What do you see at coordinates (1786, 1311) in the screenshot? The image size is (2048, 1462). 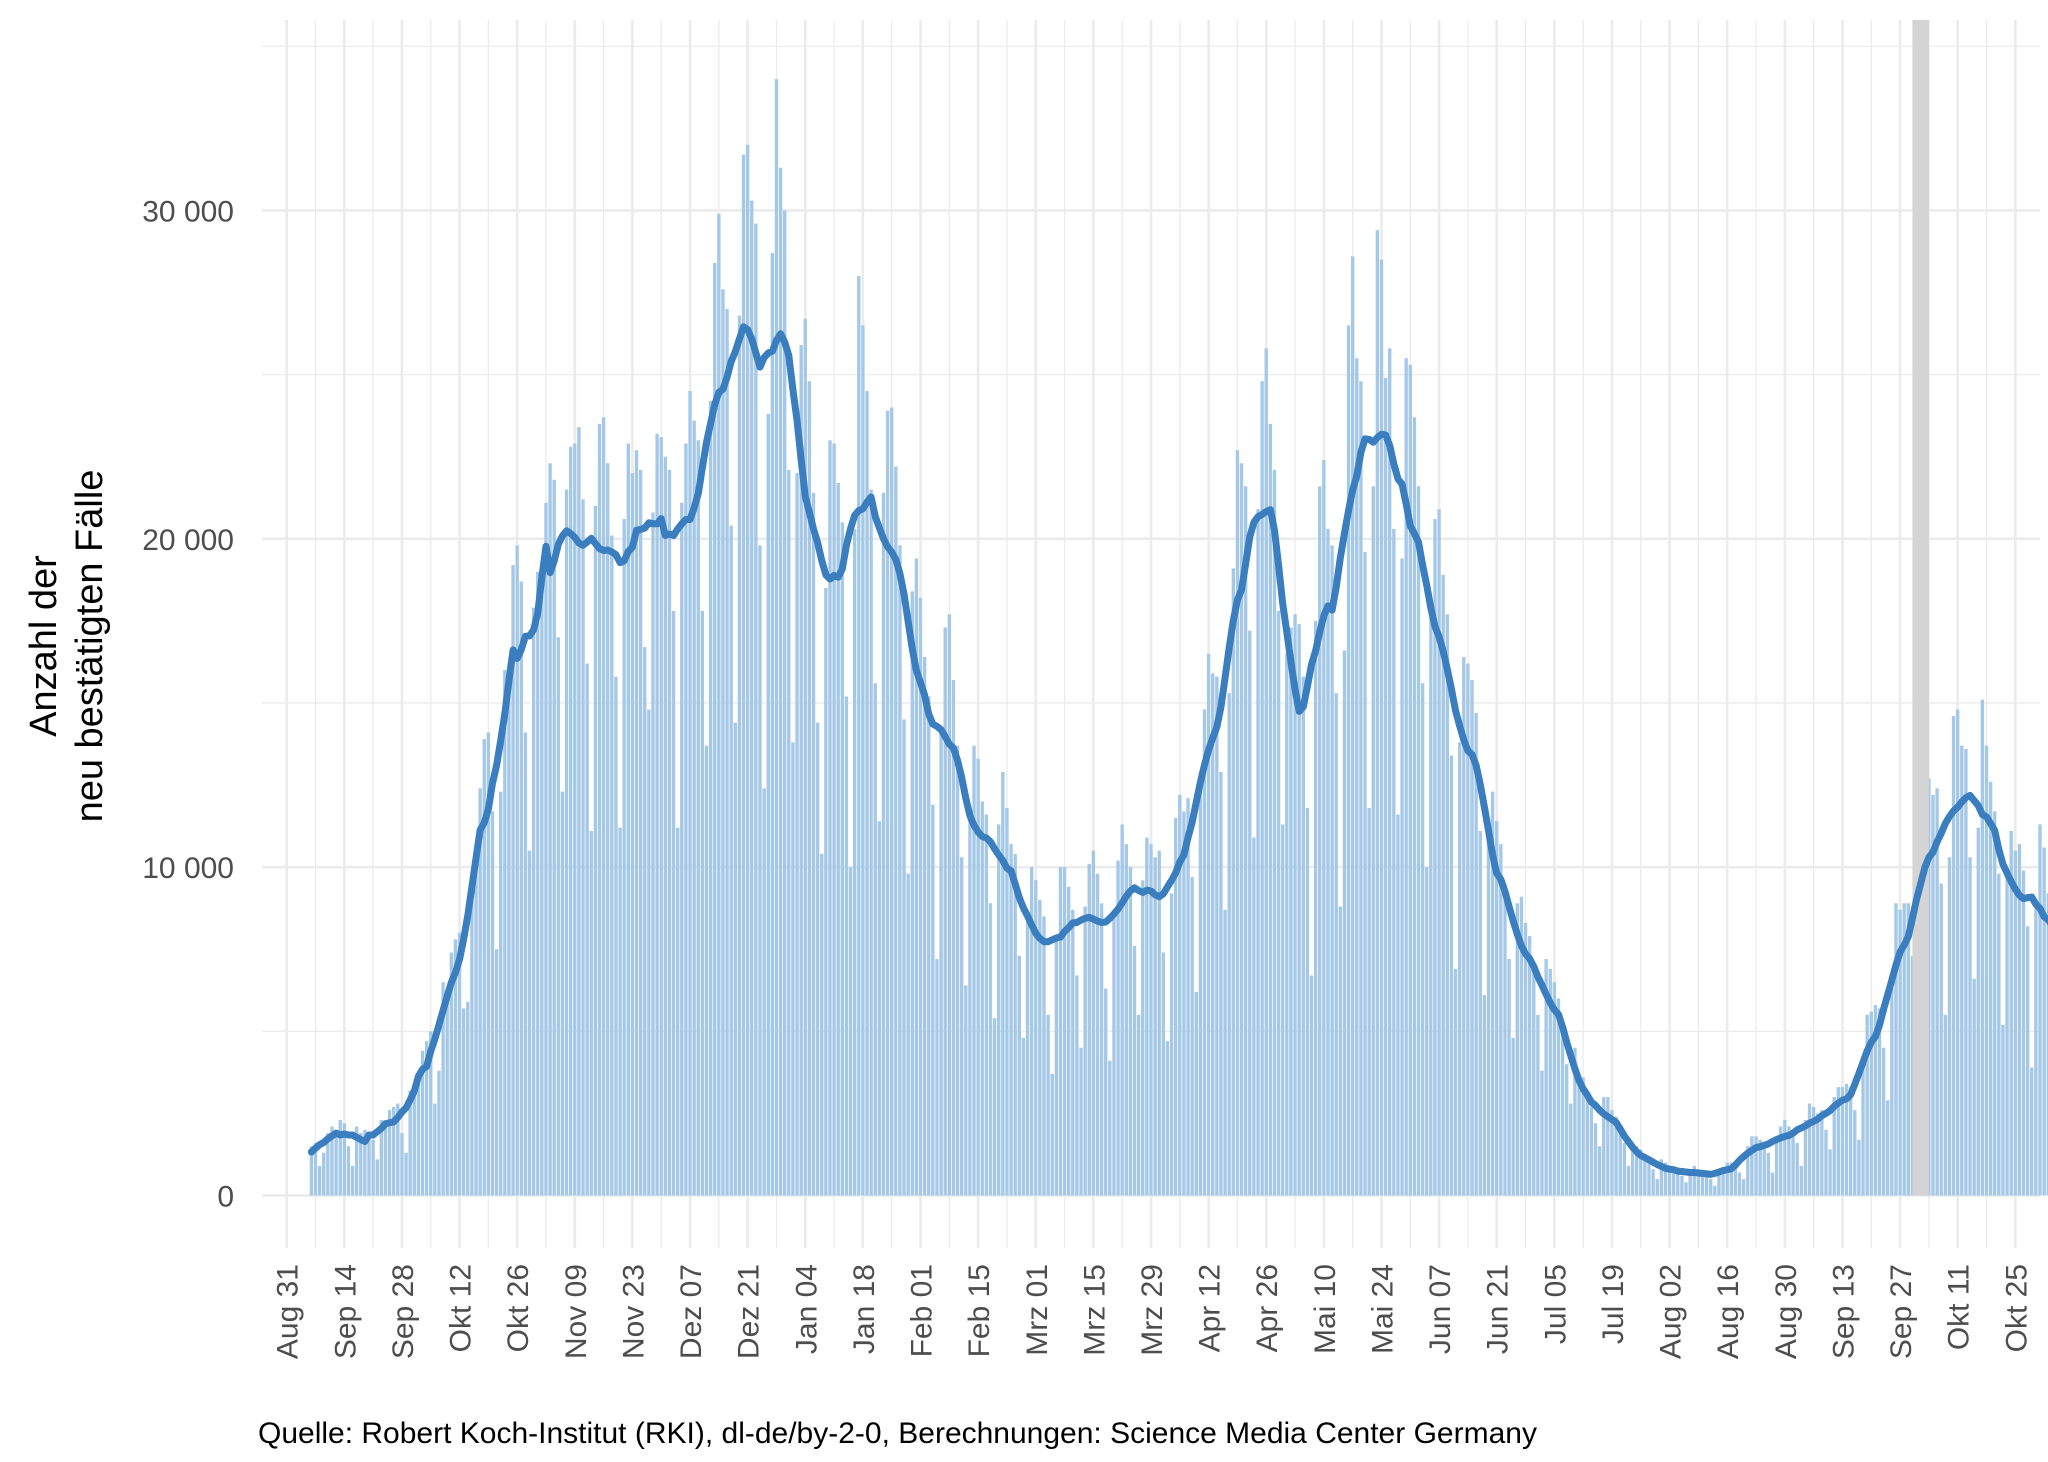 I see `x-tick-label: Aug 30` at bounding box center [1786, 1311].